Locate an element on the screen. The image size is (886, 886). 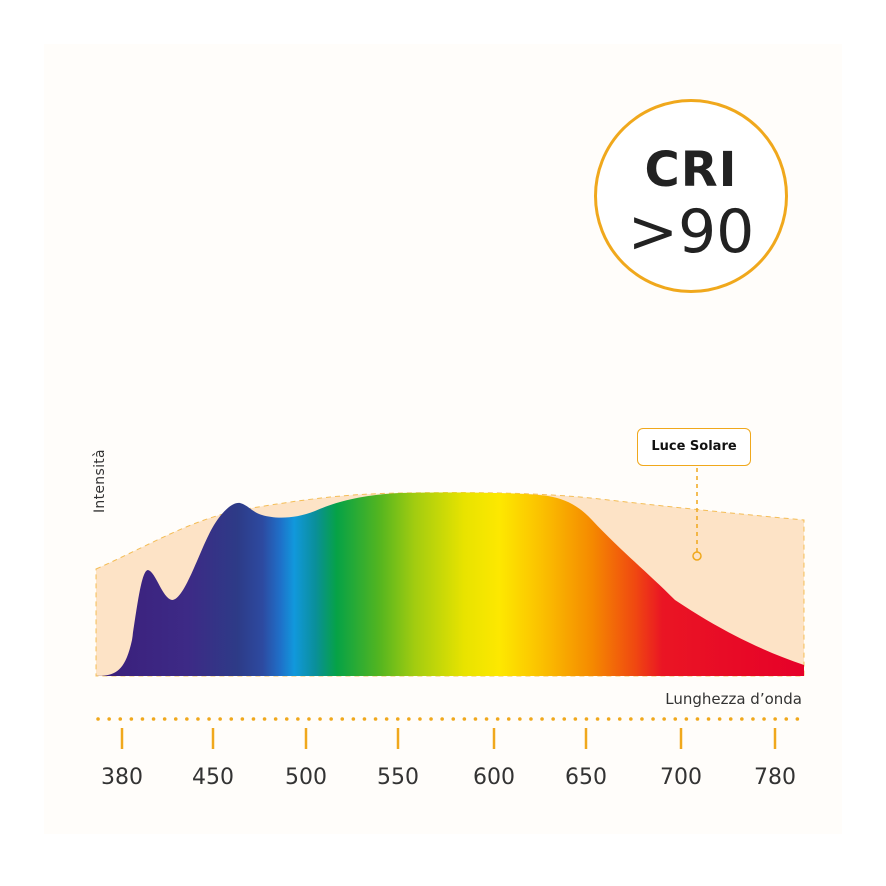
x-tick-label-550: 550 is located at coordinates (398, 777).